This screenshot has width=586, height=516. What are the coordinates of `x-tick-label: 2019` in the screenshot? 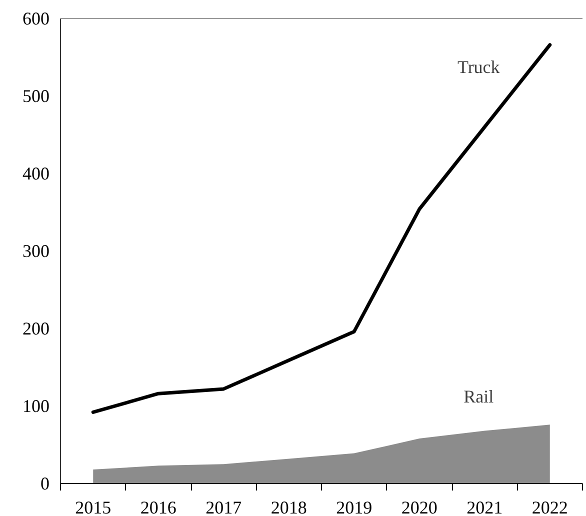 It's located at (354, 507).